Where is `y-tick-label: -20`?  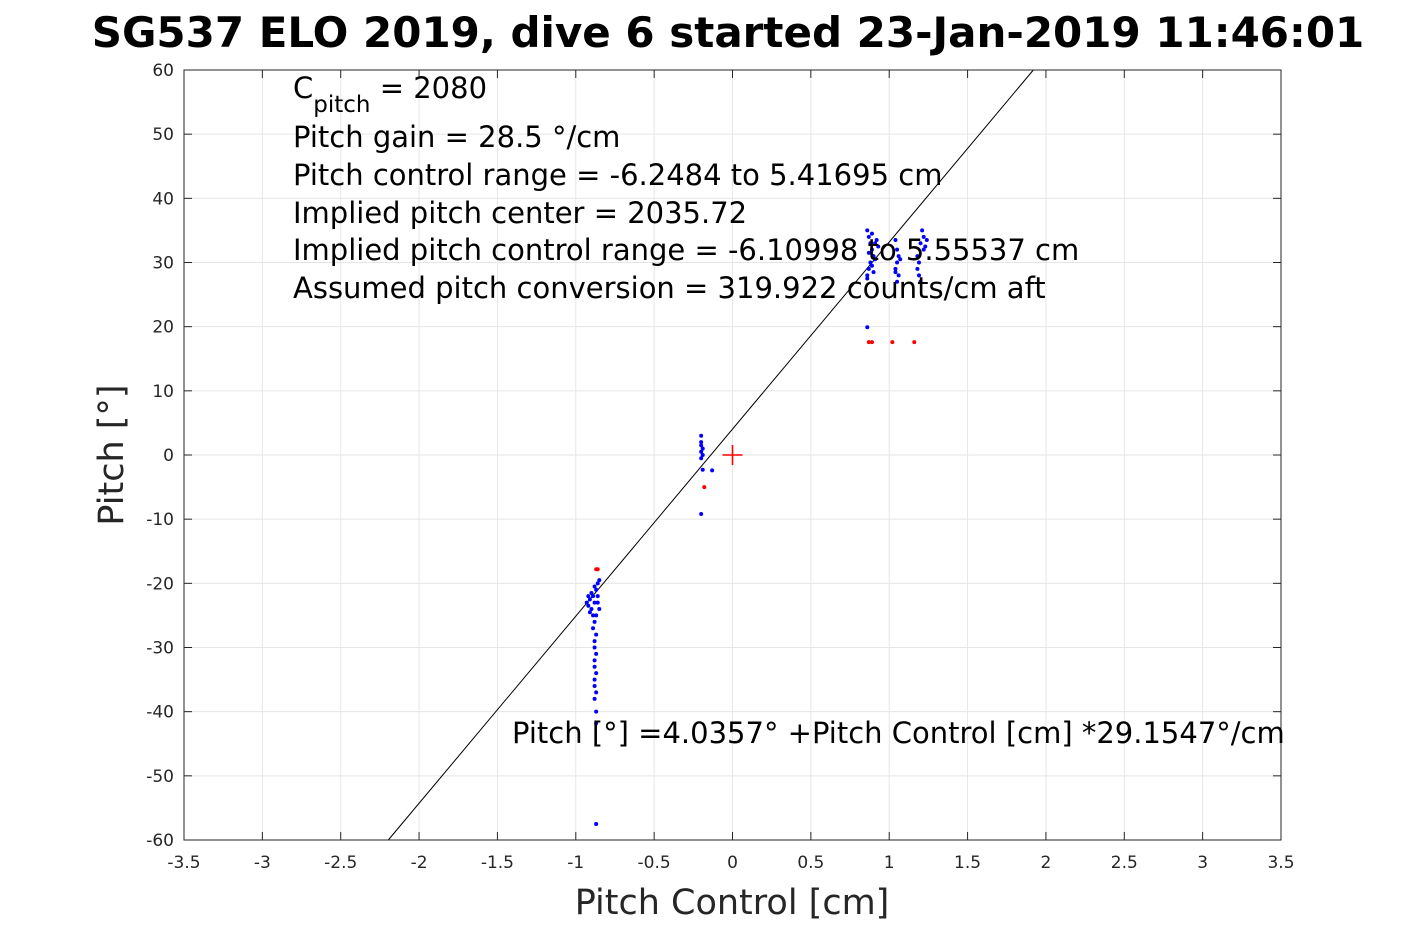
y-tick-label: -20 is located at coordinates (160, 584).